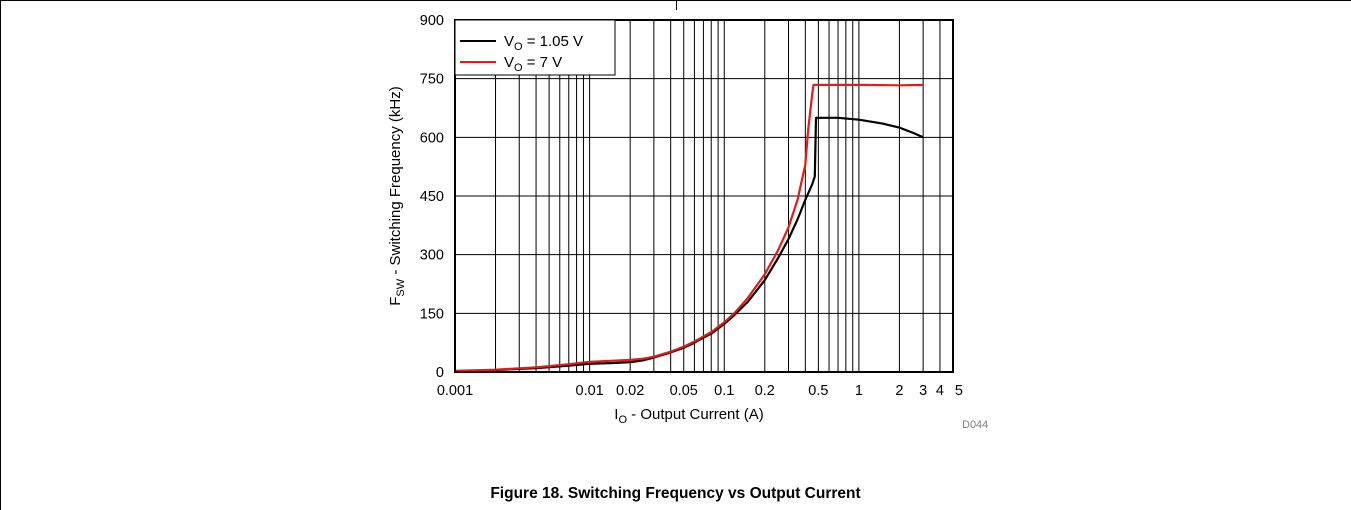 This screenshot has width=1351, height=510. What do you see at coordinates (432, 256) in the screenshot?
I see `y-tick-label: 300` at bounding box center [432, 256].